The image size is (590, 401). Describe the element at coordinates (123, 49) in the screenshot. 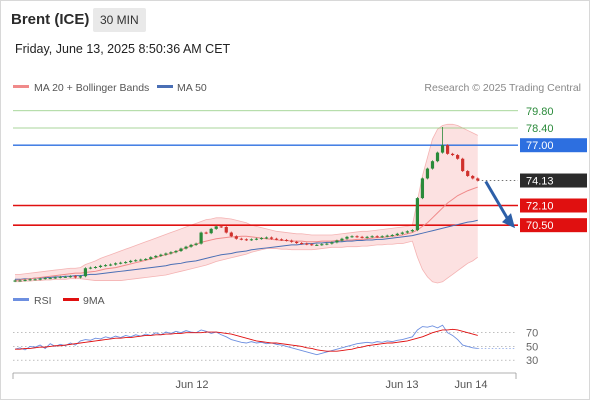

I see `timestamp: Friday, June 13, 2025 8:50:36 AM CET` at that location.